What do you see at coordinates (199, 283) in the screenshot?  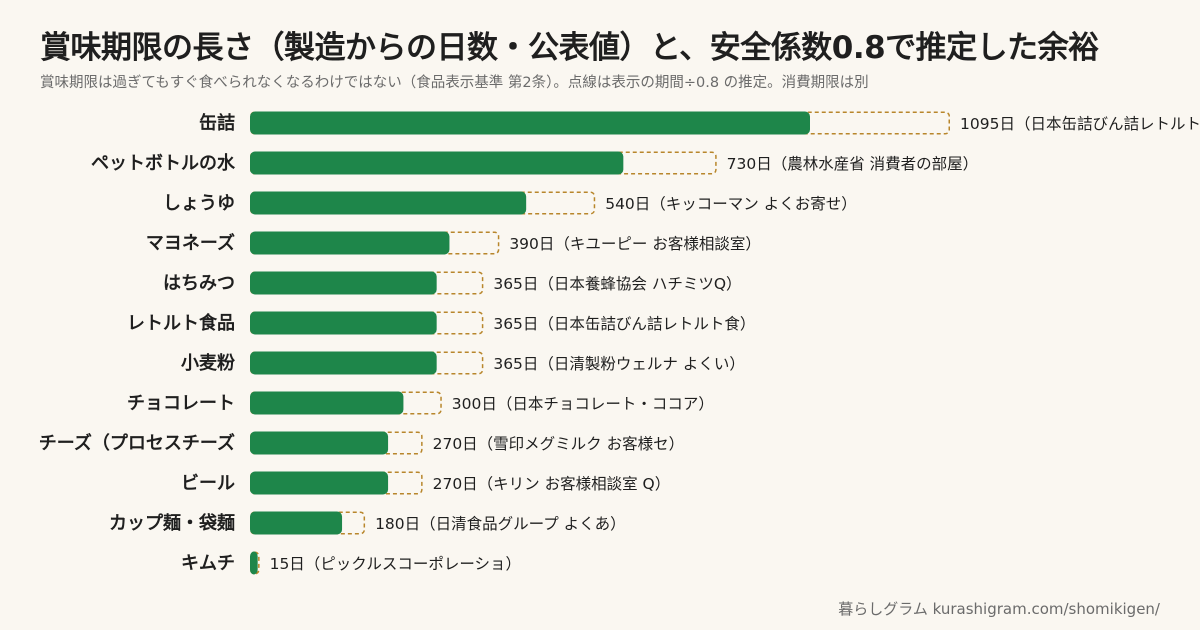 I see `category-label: はちみつ` at bounding box center [199, 283].